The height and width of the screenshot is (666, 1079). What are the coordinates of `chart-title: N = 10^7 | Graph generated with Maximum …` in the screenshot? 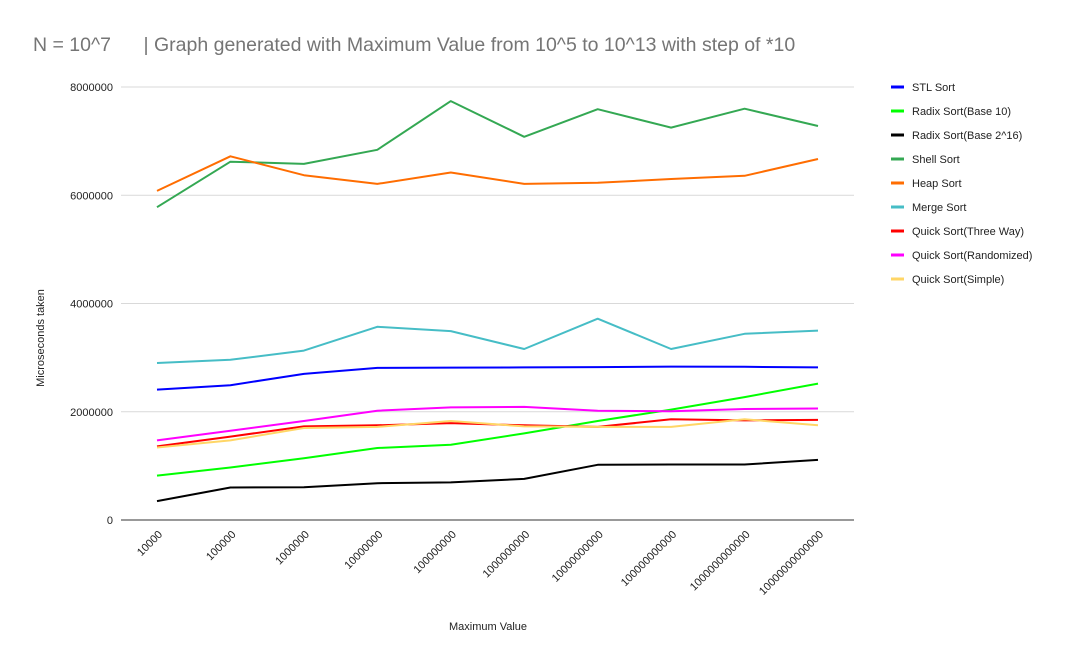 It's located at (414, 45).